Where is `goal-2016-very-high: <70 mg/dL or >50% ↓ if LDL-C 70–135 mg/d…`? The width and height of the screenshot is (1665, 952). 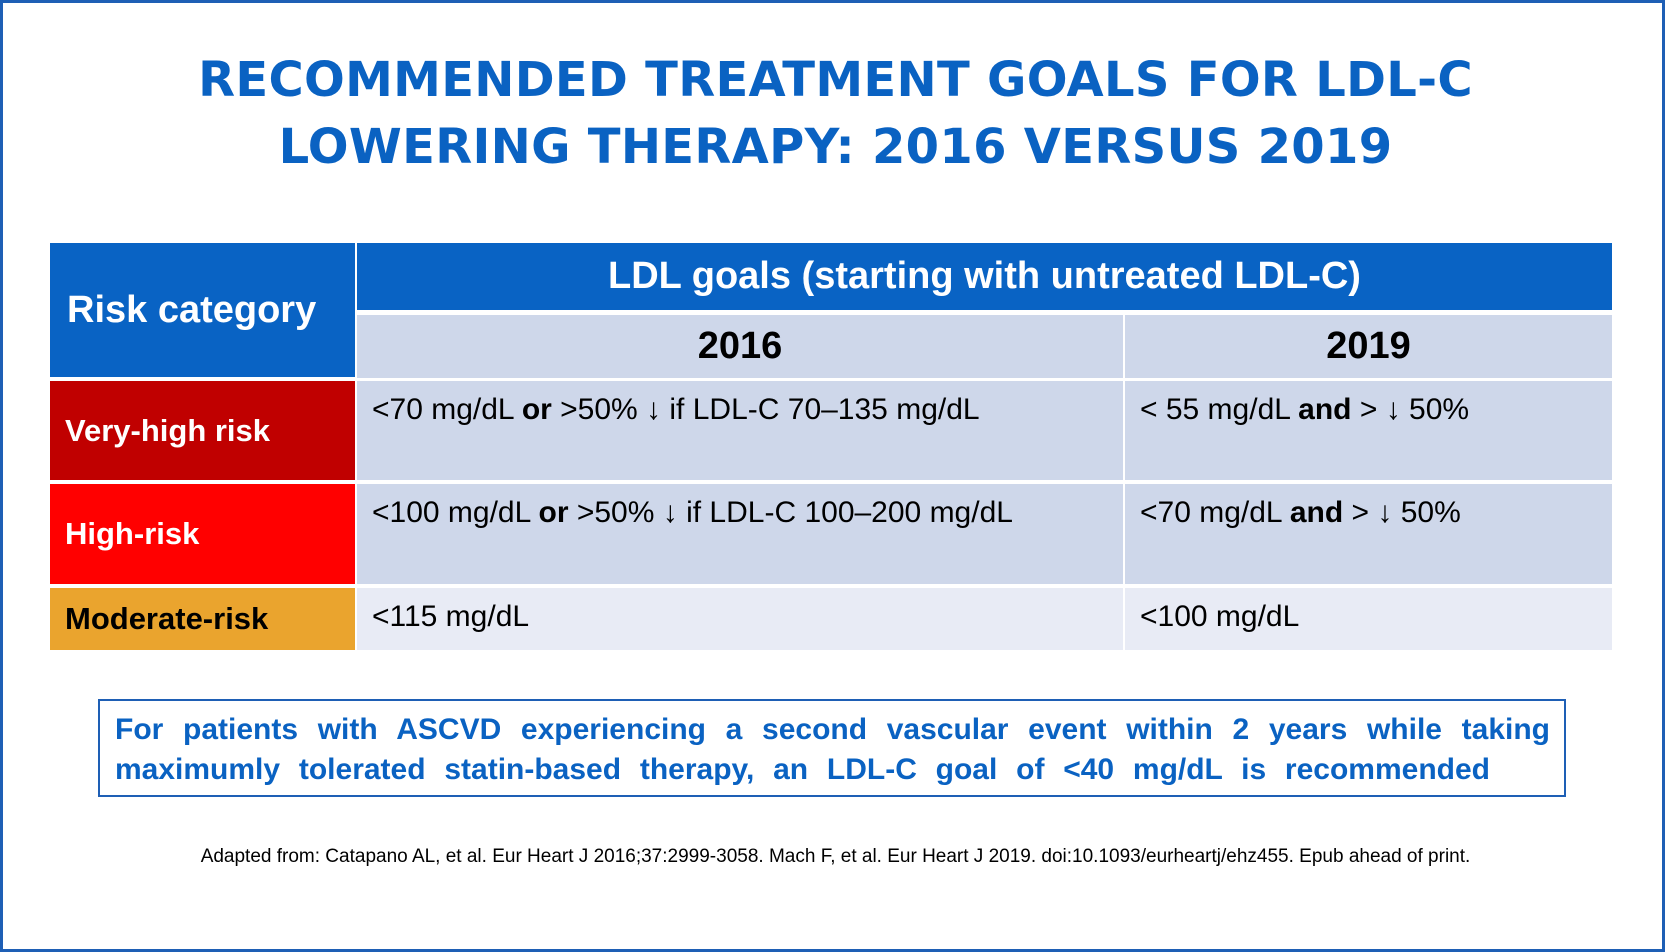 goal-2016-very-high: <70 mg/dL or >50% ↓ if LDL-C 70–135 mg/d… is located at coordinates (740, 430).